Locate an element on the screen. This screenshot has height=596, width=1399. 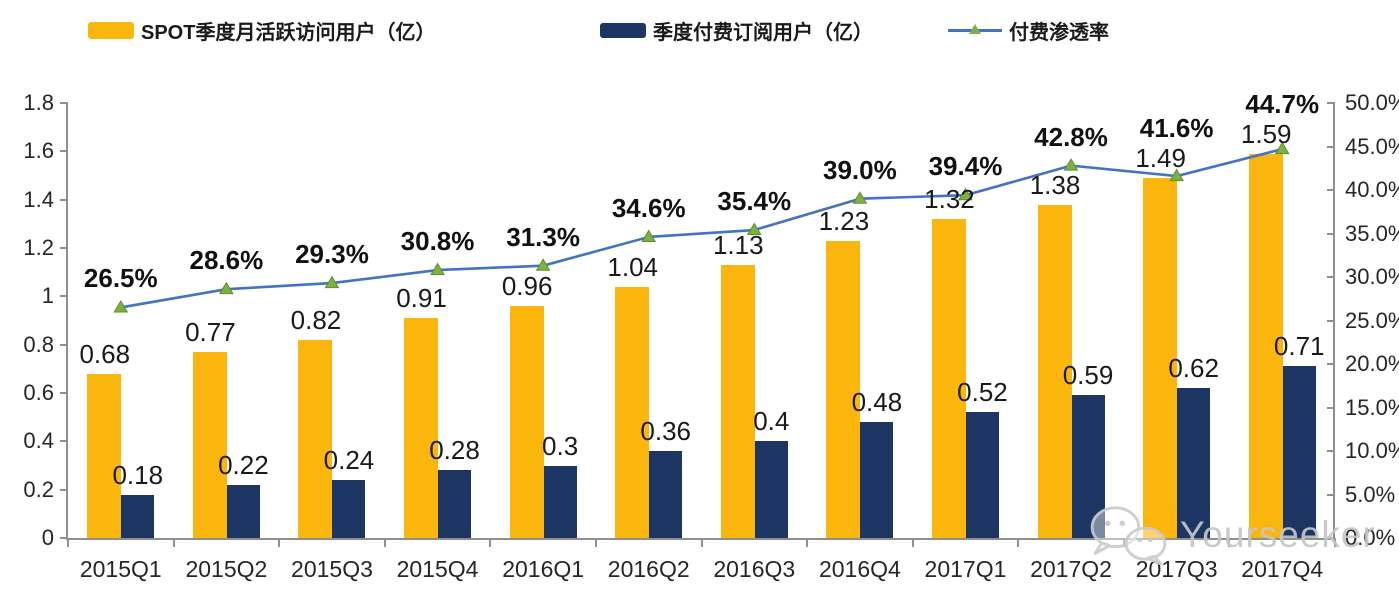
subscribers-value-label: 0.24 is located at coordinates (349, 460).